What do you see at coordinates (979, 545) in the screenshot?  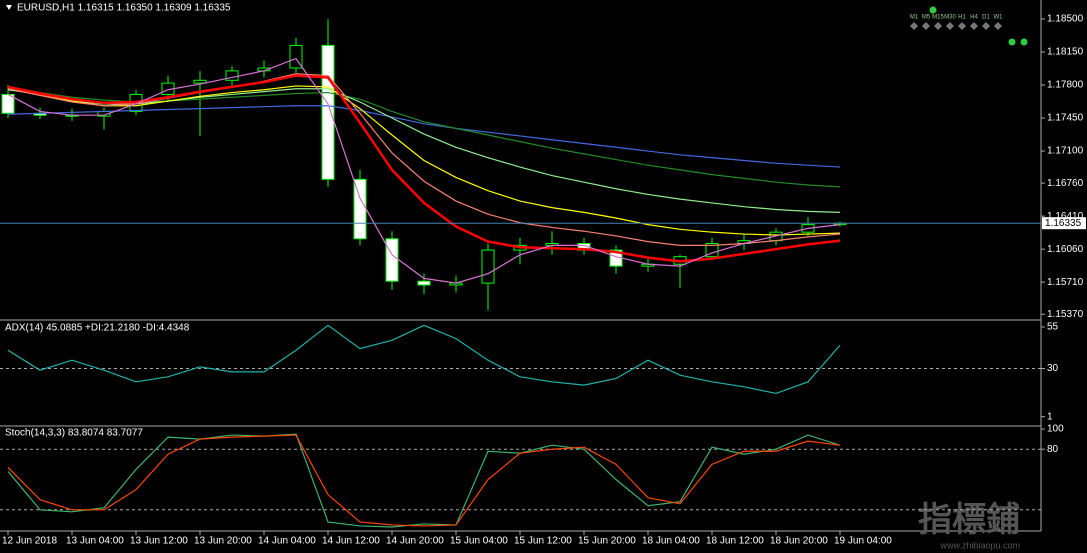 I see `watermark-url: www.zhibiaopu.com` at bounding box center [979, 545].